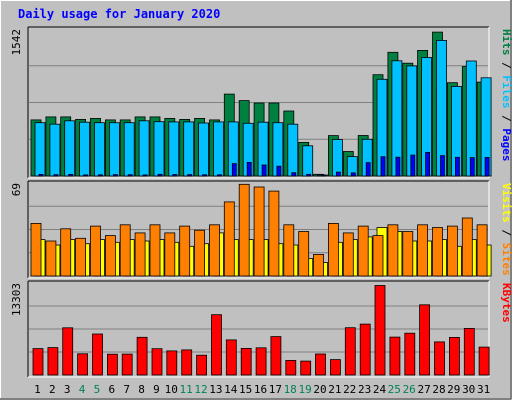 This screenshot has height=400, width=512. What do you see at coordinates (453, 389) in the screenshot?
I see `x-tick-label-29: 29` at bounding box center [453, 389].